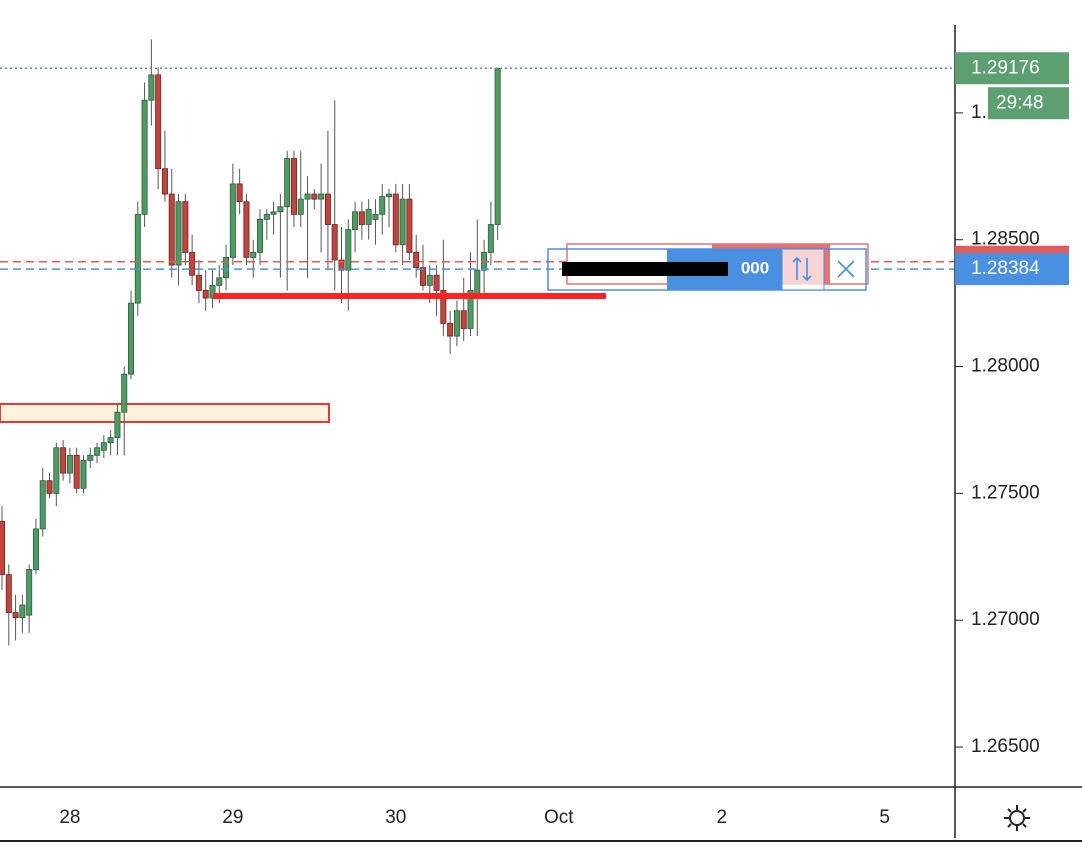  Describe the element at coordinates (1005, 366) in the screenshot. I see `y-tick-label: 1.28000` at that location.